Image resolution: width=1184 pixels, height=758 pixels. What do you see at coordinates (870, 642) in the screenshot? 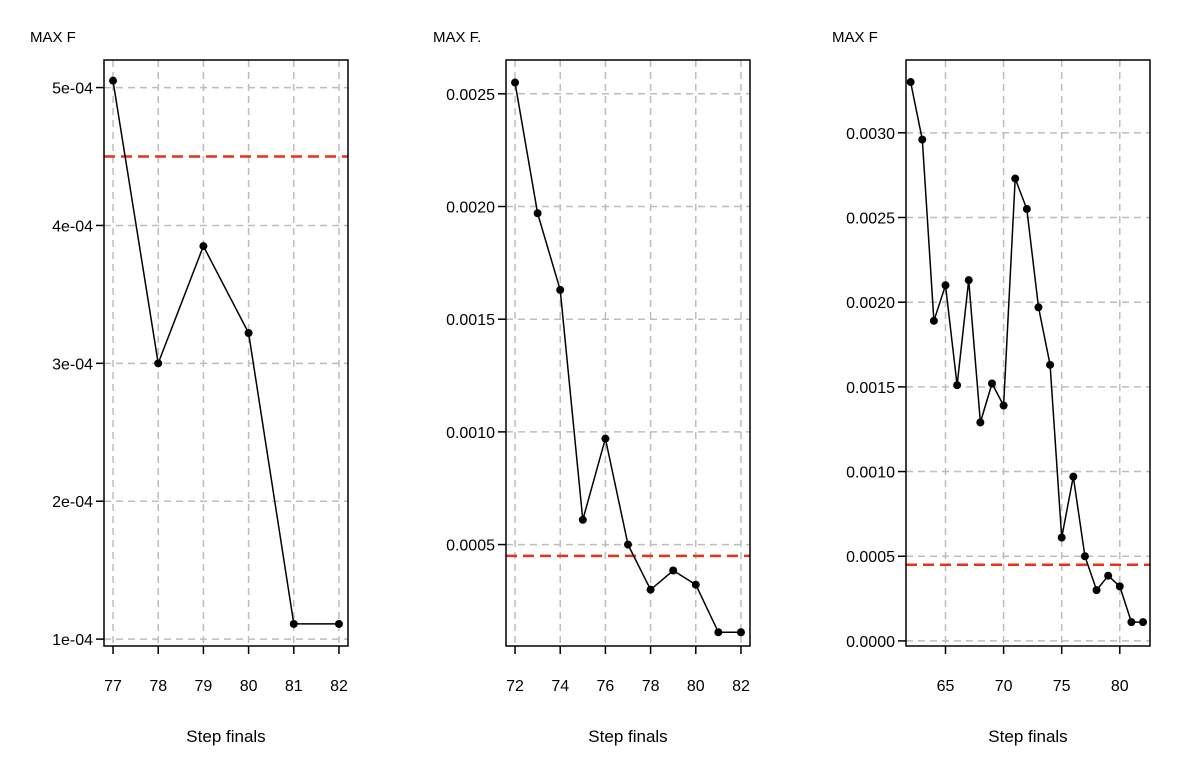
I see `y-tick-label: 0.0000` at bounding box center [870, 642].